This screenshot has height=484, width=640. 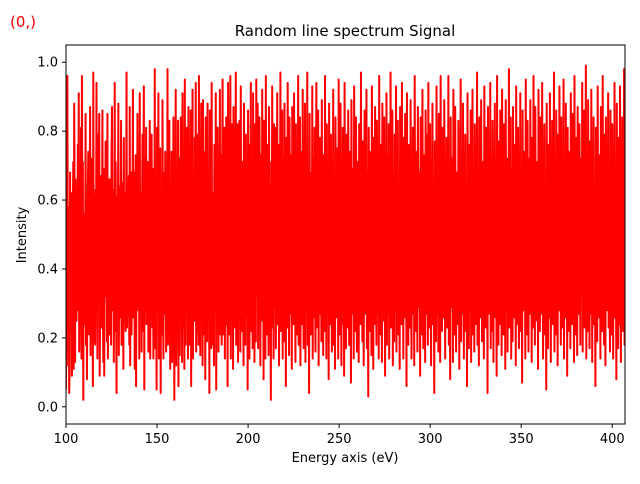 What do you see at coordinates (521, 439) in the screenshot?
I see `x-tick-label: 350` at bounding box center [521, 439].